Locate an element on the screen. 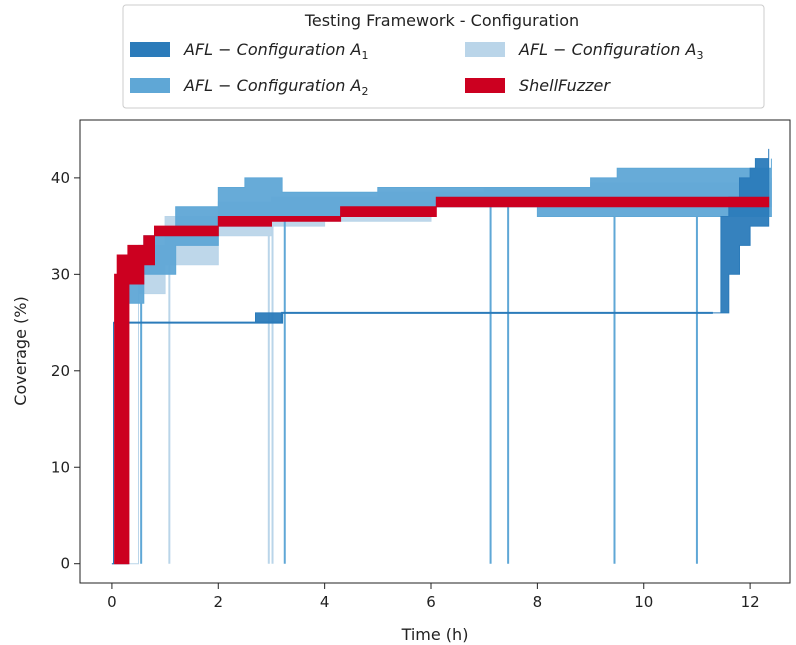  y-tick-label-4: 40 is located at coordinates (60, 178).